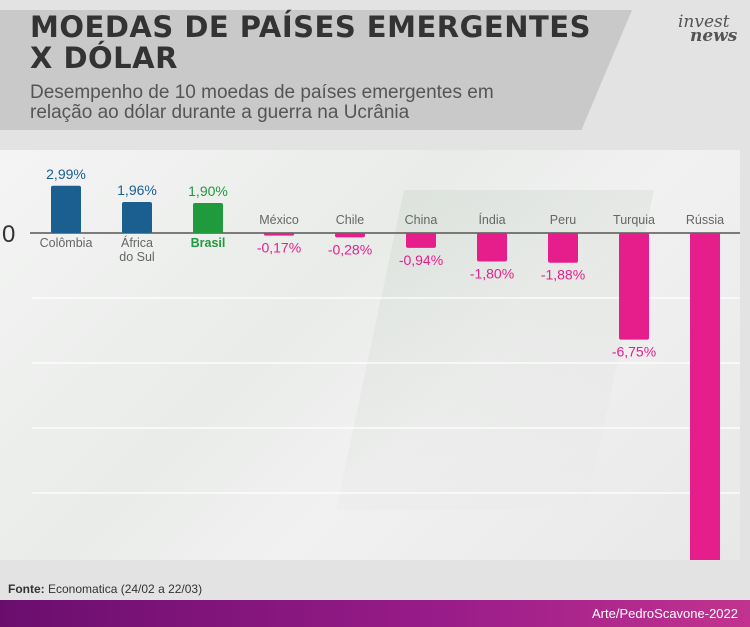  I want to click on logo-text-invest: invest, so click(704, 22).